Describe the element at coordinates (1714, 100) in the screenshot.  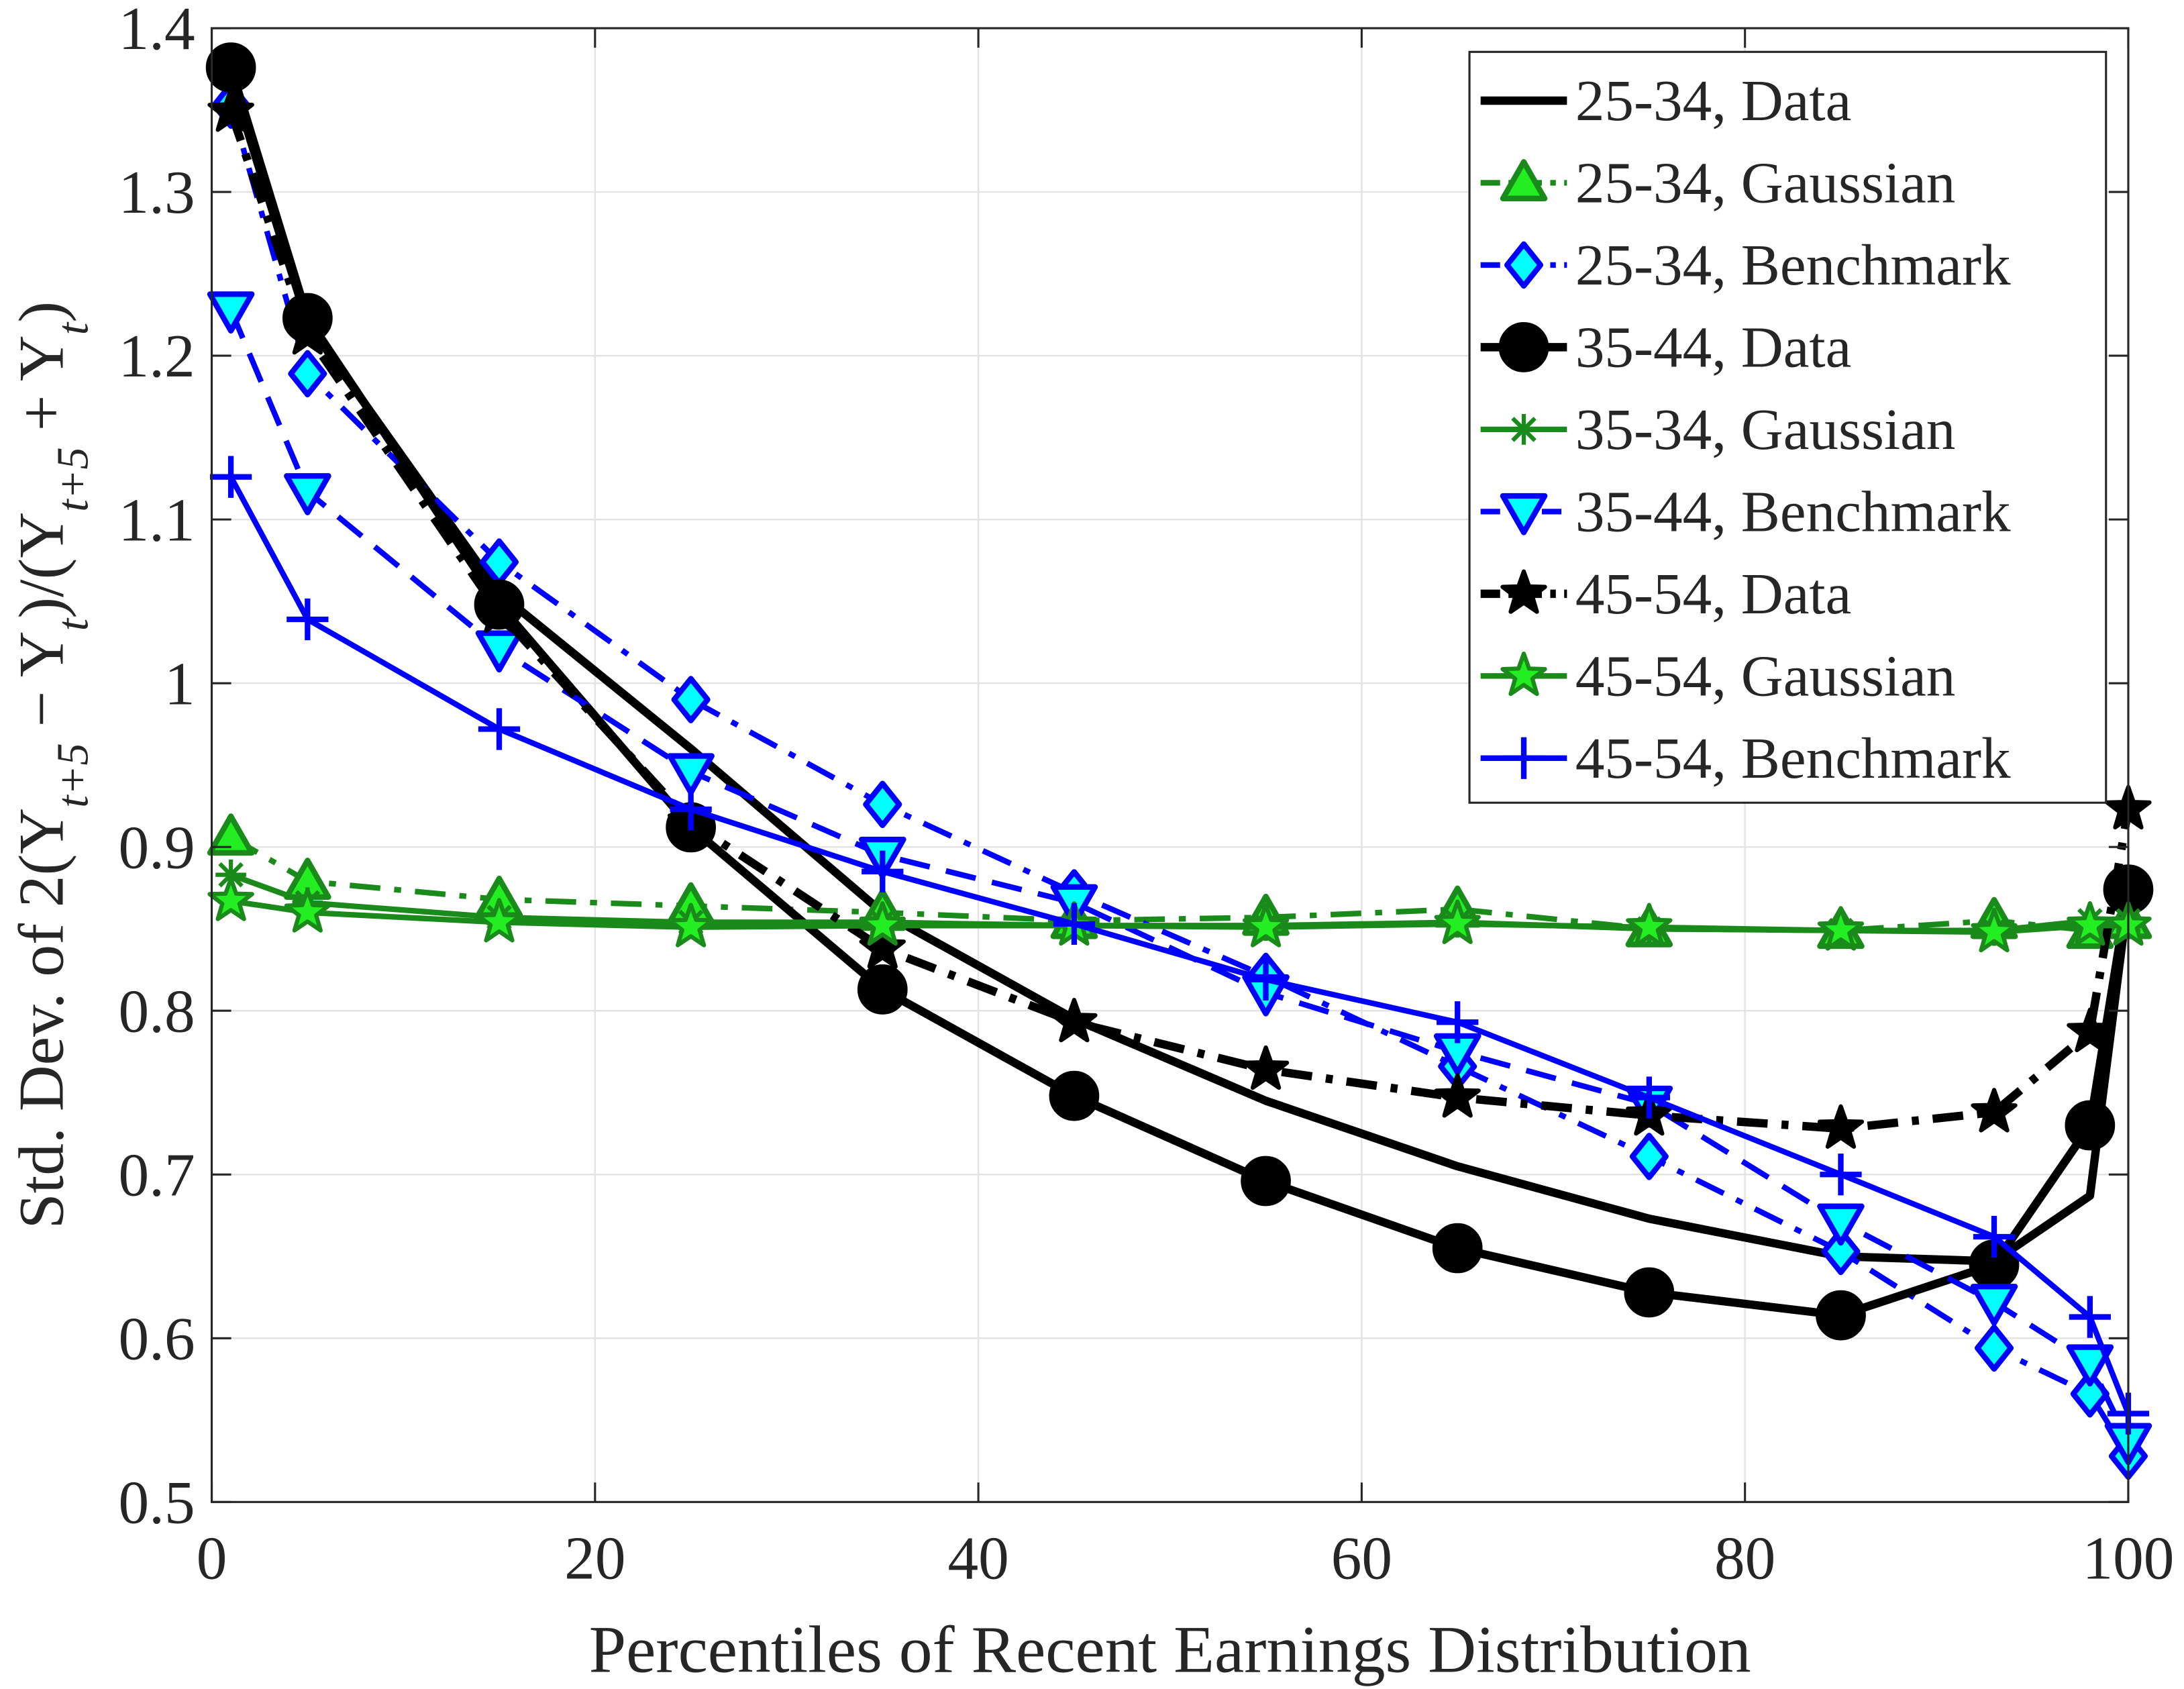
I see `legend-label: 25-34, Data` at that location.